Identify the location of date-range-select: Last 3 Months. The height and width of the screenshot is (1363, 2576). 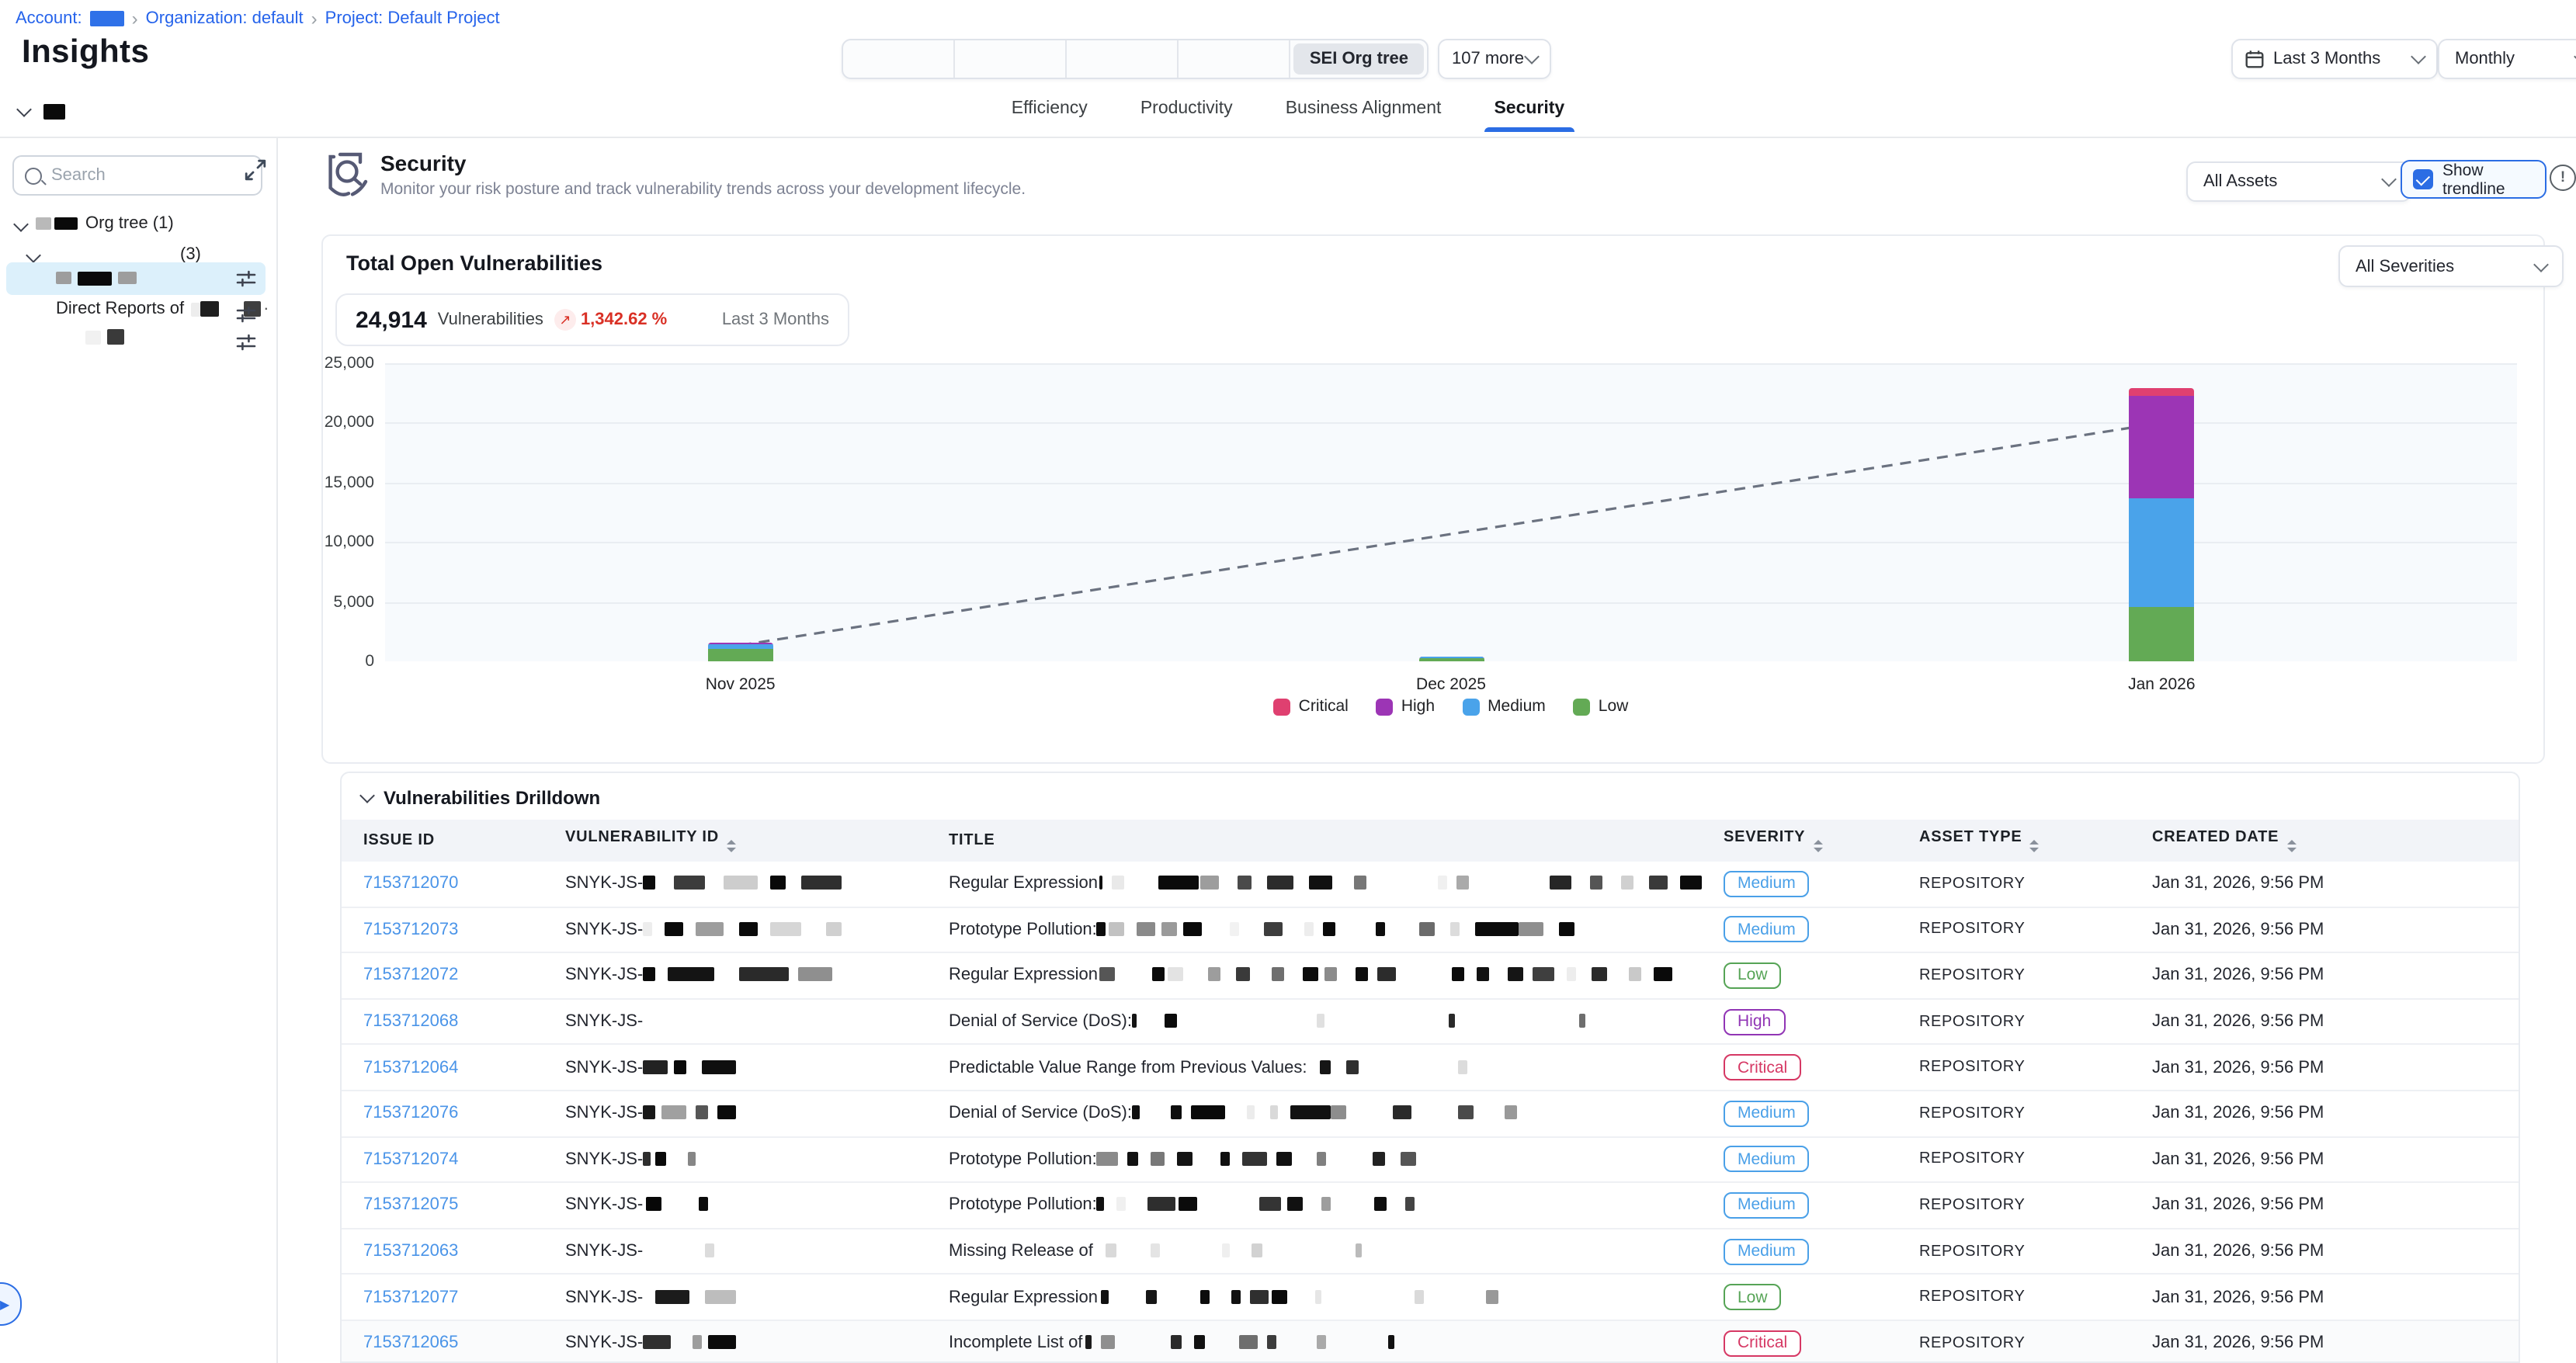
(2334, 59).